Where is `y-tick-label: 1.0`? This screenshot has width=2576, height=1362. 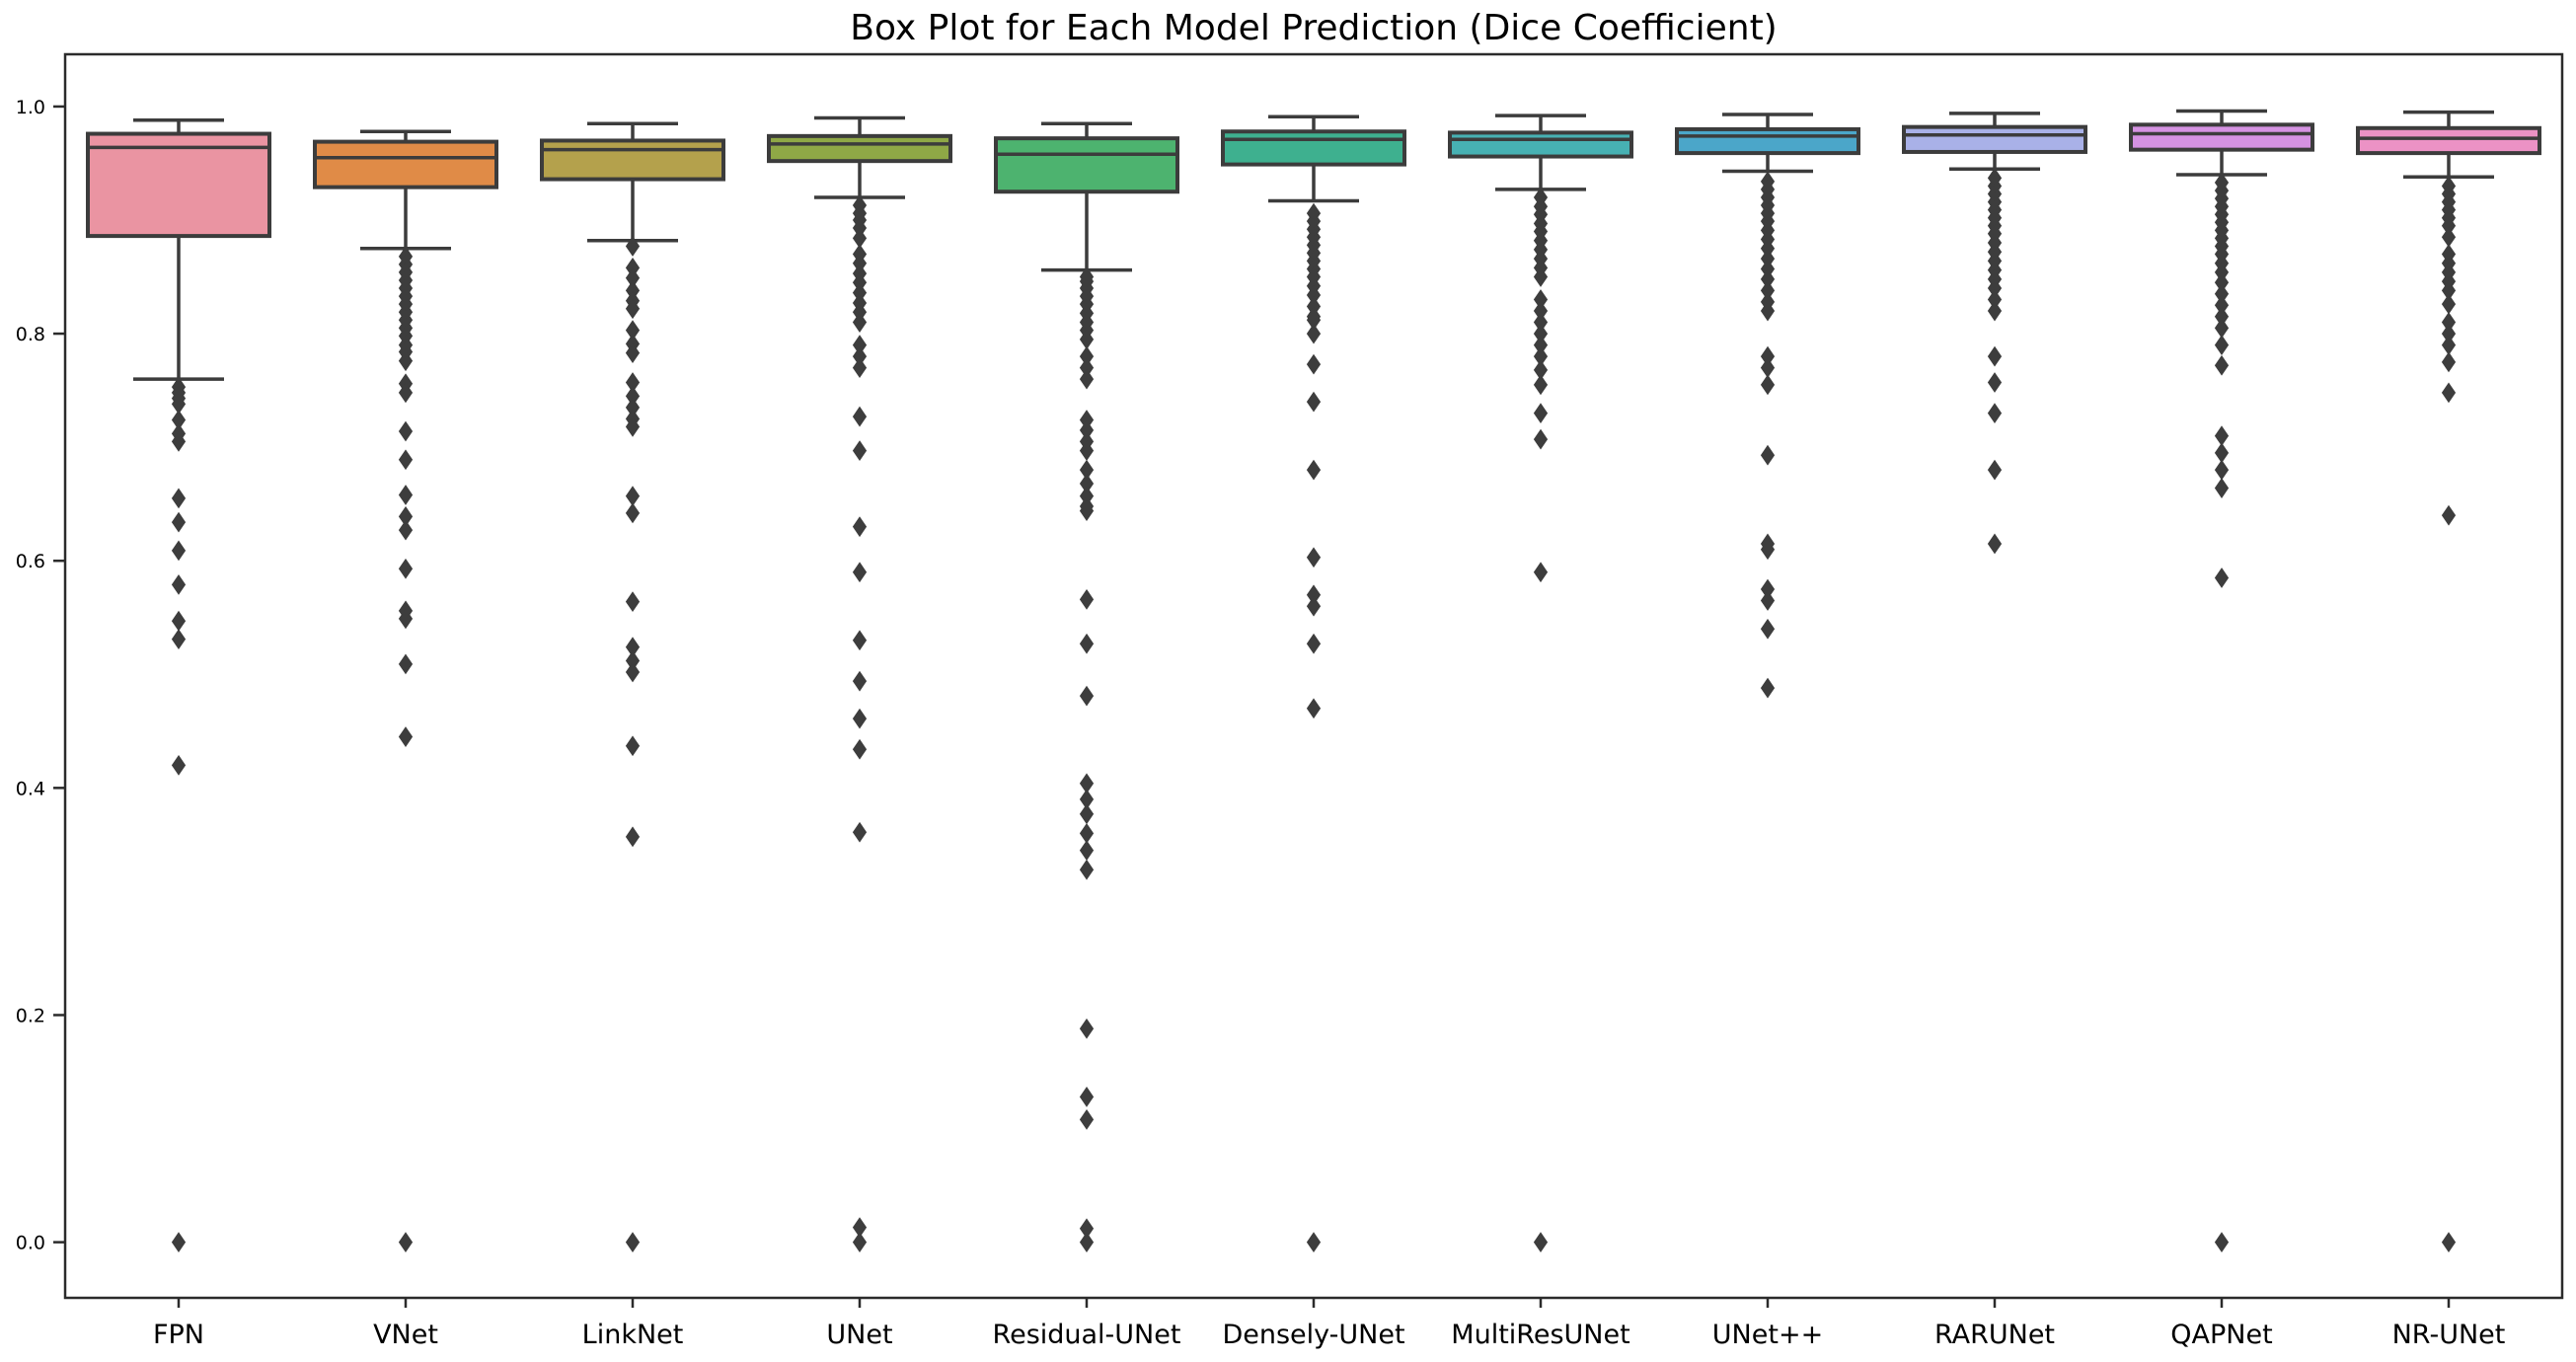 y-tick-label: 1.0 is located at coordinates (30, 108).